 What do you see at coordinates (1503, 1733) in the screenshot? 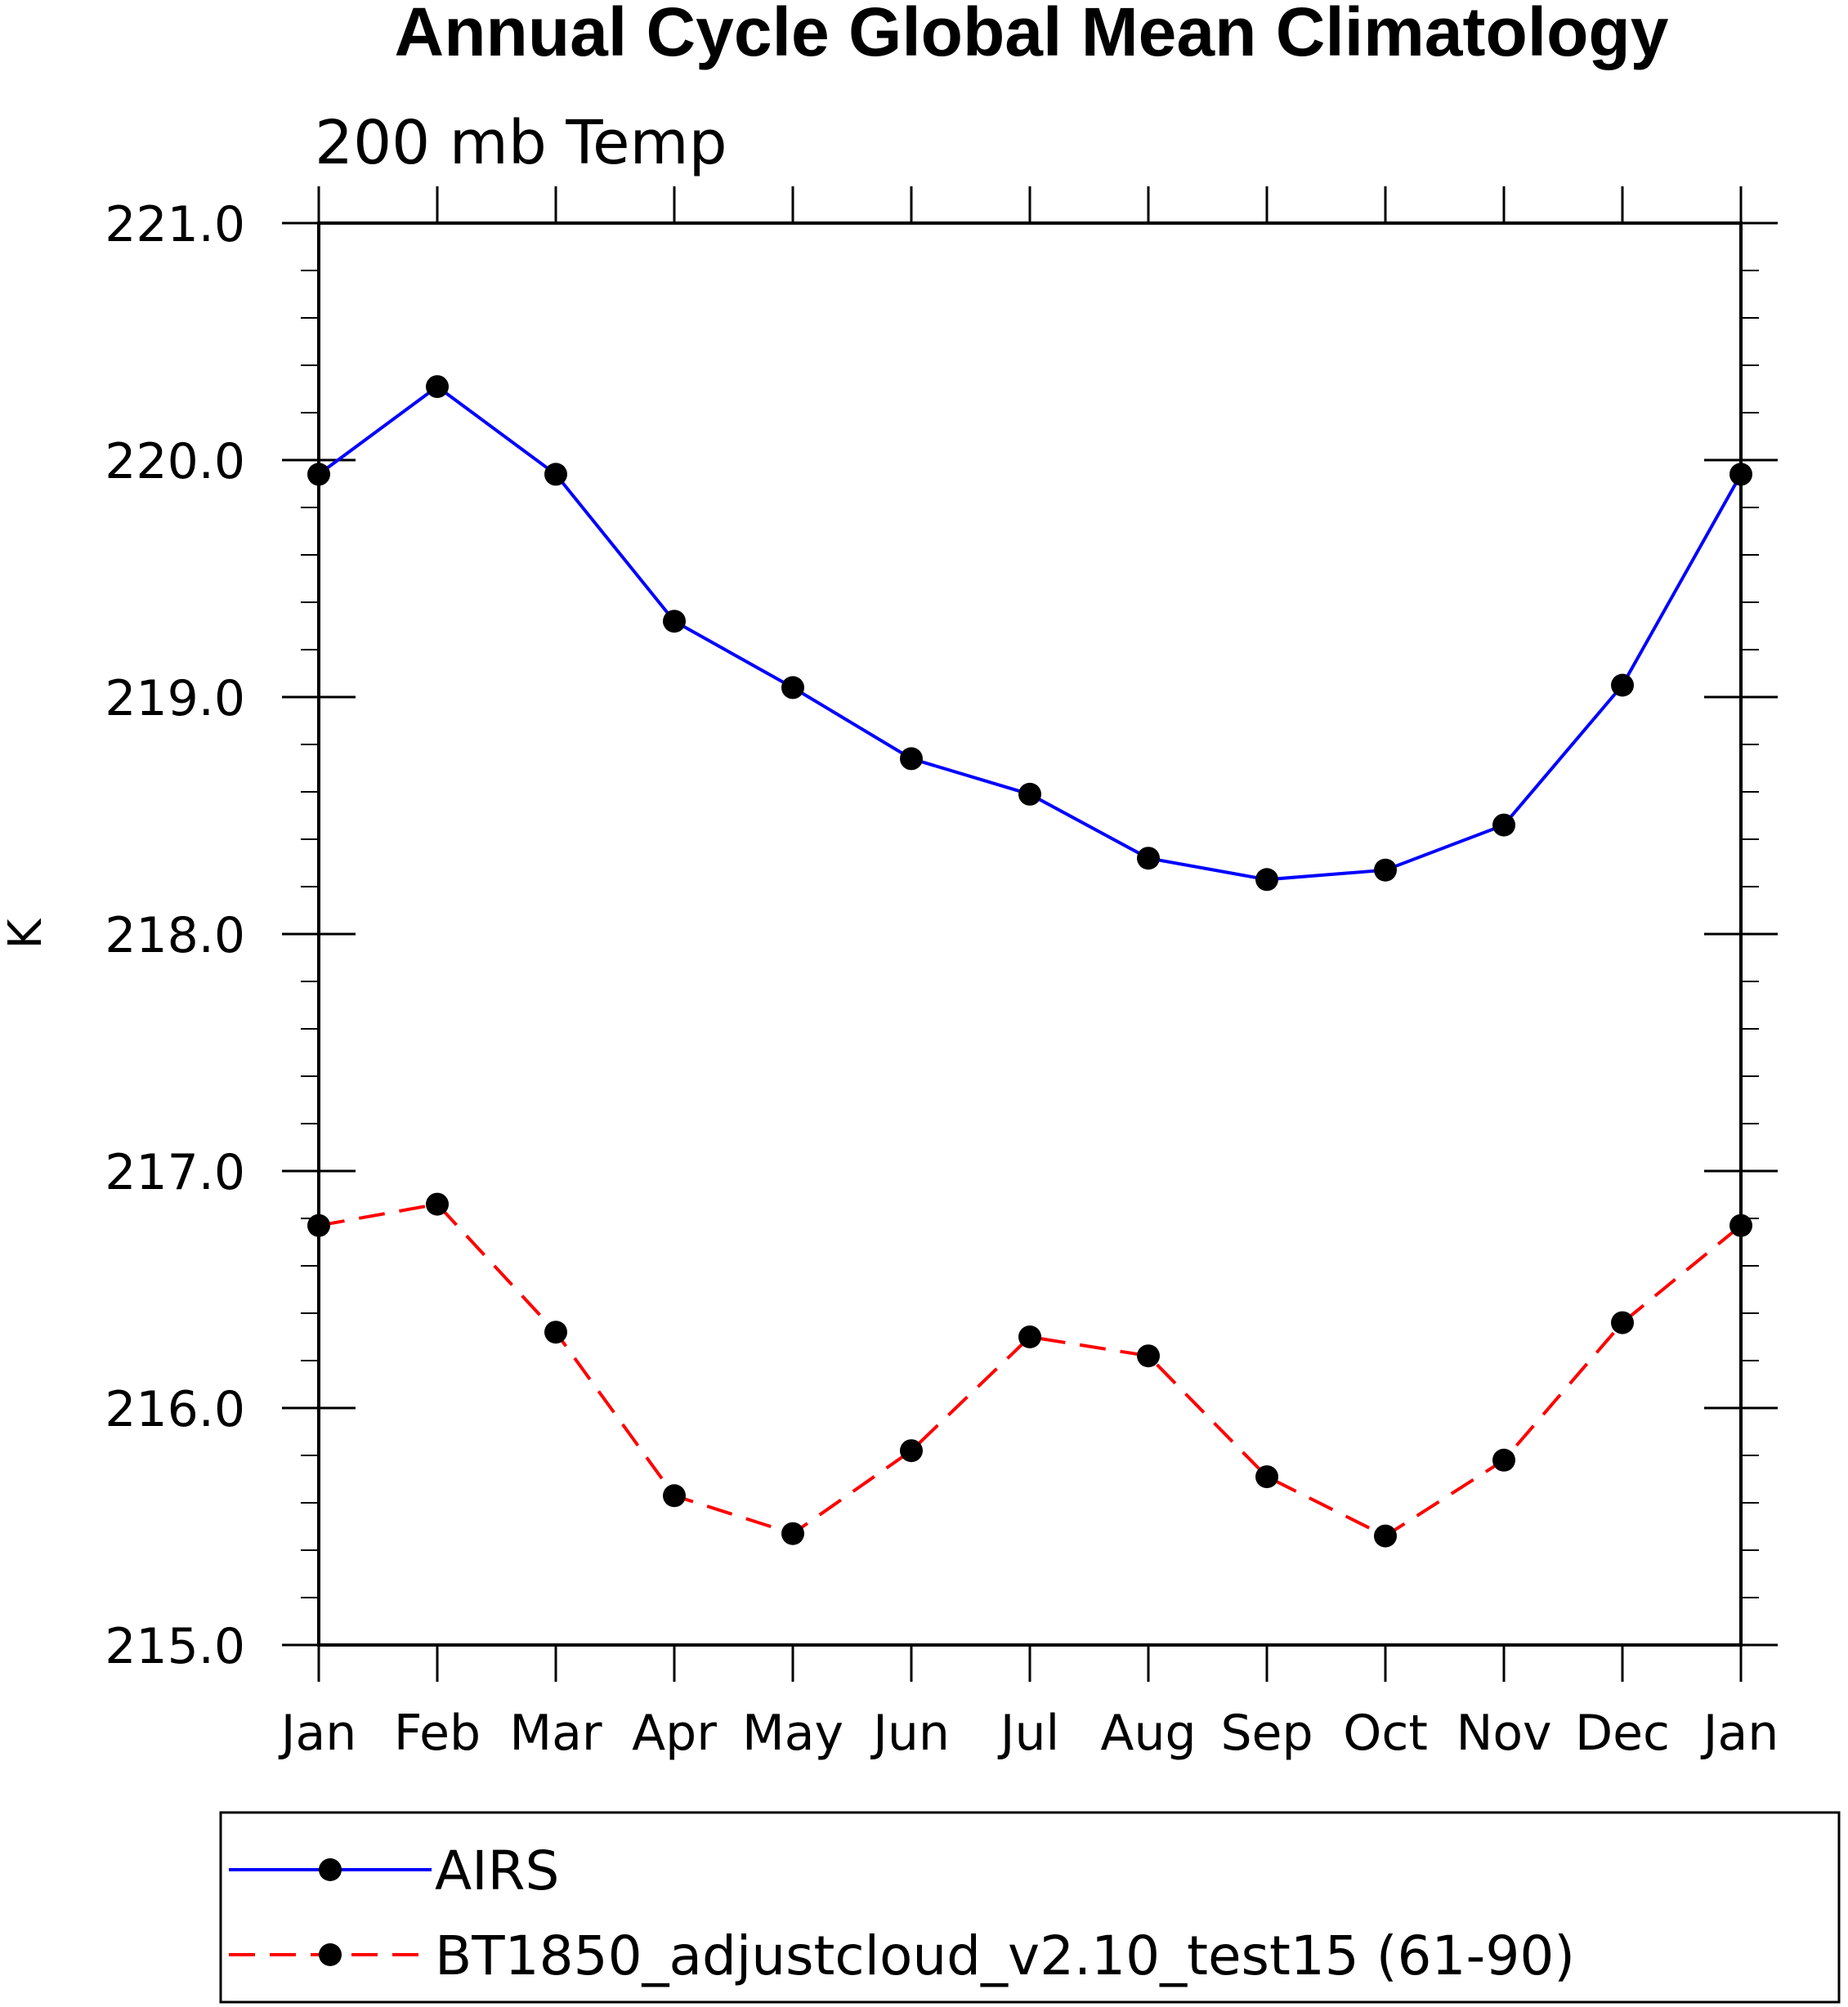
I see `x-tick-label: Nov` at bounding box center [1503, 1733].